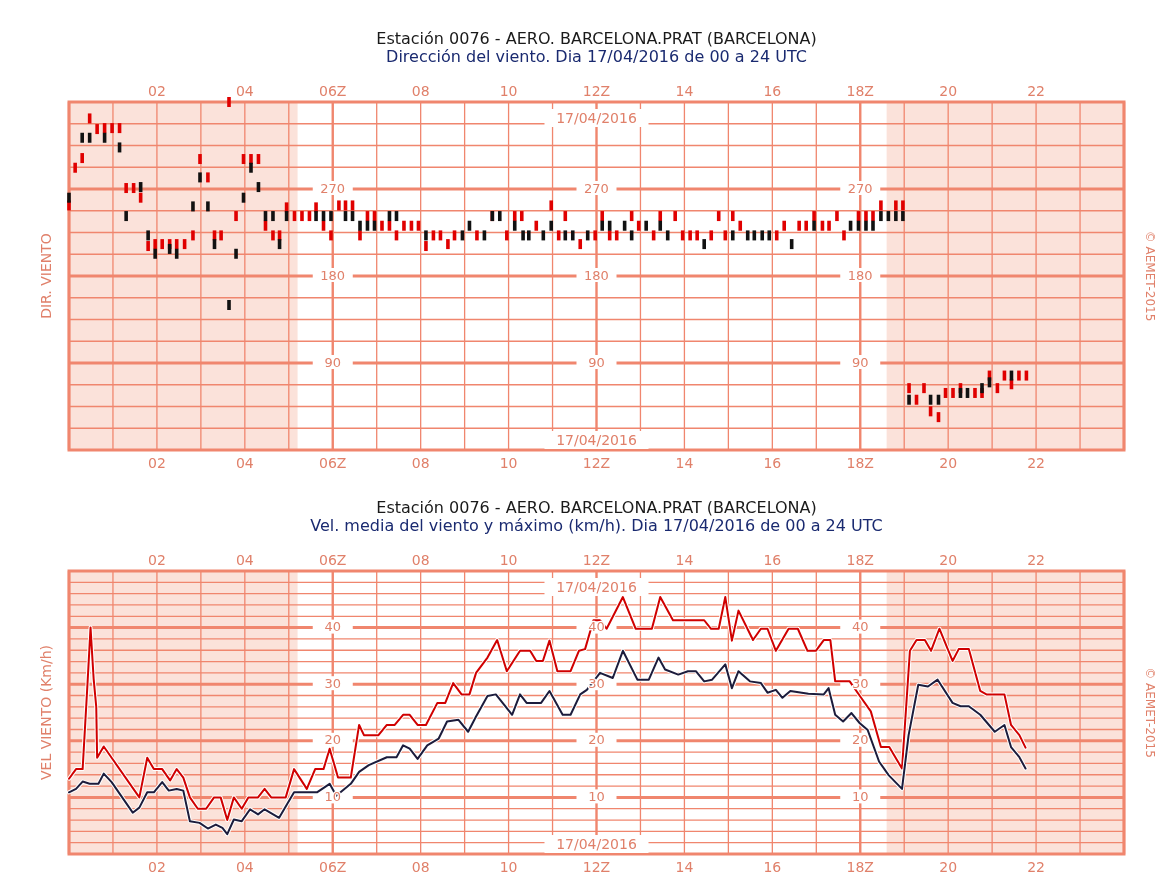 Image resolution: width=1173 pixels, height=882 pixels. Describe the element at coordinates (860, 740) in the screenshot. I see `y3-tick-label: 20` at that location.